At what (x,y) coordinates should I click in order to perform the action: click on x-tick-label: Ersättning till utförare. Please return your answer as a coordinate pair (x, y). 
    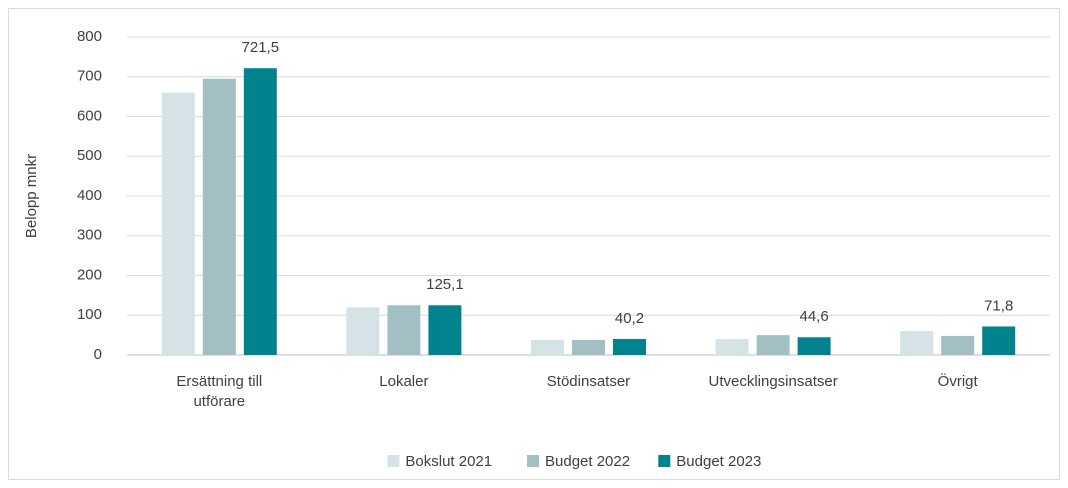
    Looking at the image, I should click on (219, 391).